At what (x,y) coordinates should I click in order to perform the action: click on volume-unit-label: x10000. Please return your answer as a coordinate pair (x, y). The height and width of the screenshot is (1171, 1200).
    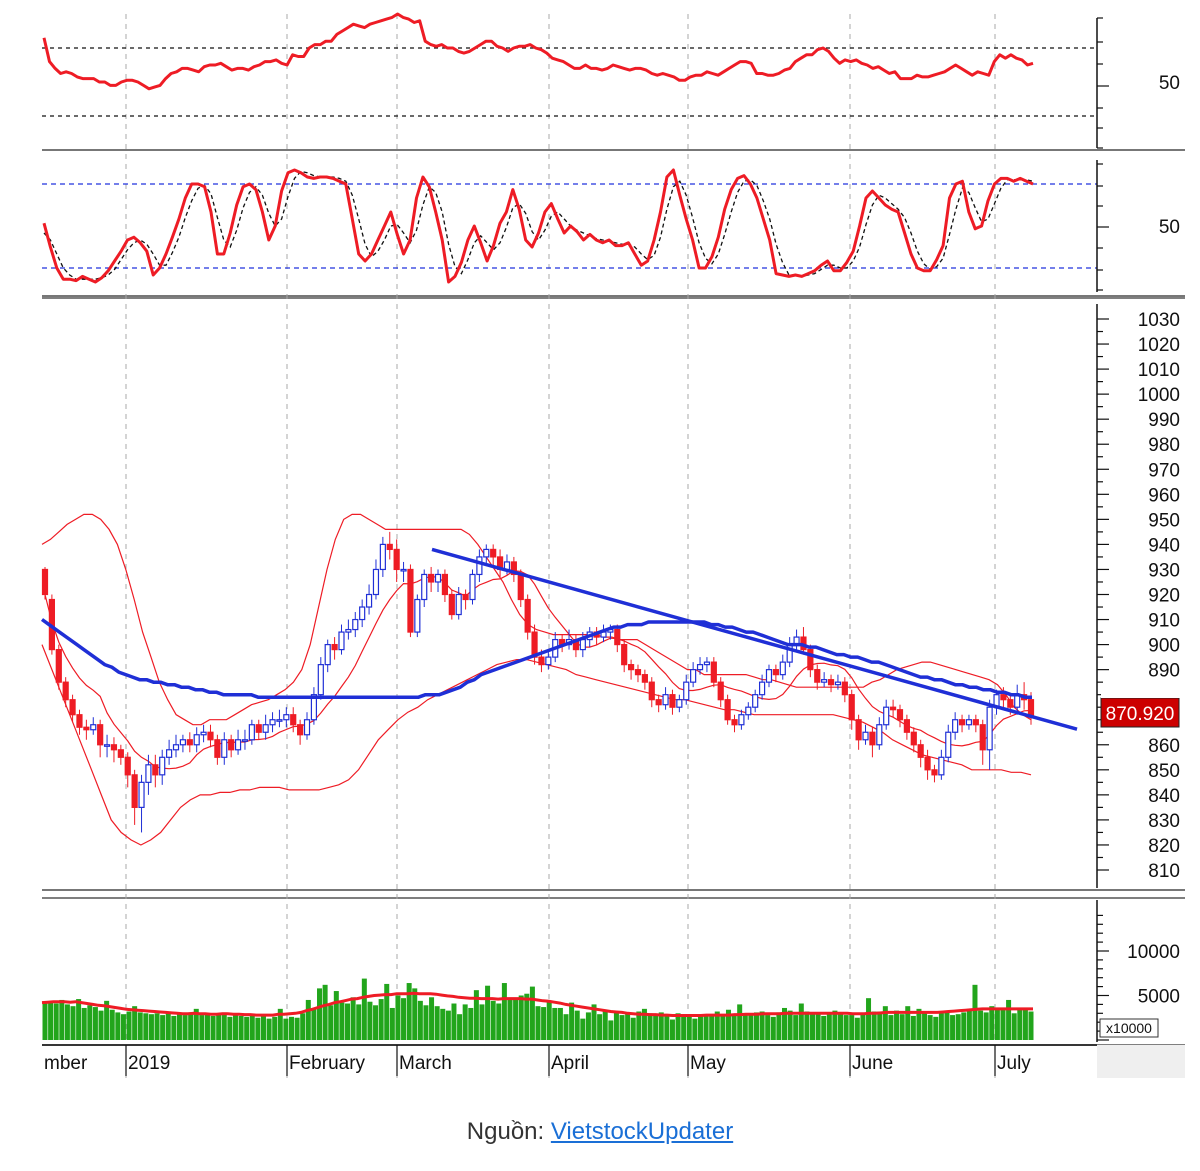
    Looking at the image, I should click on (1129, 1028).